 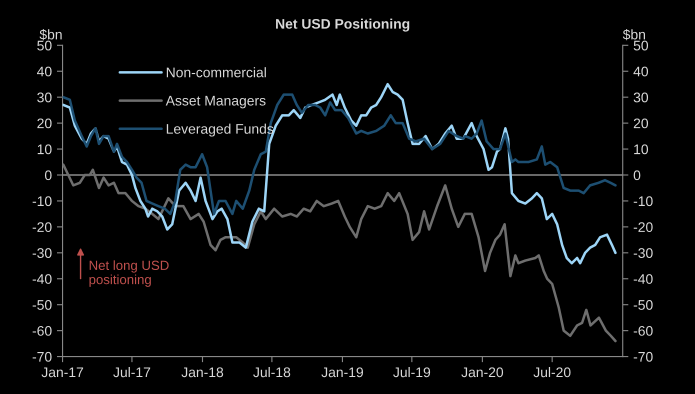 What do you see at coordinates (640, 71) in the screenshot?
I see `y2-tick-label: 40` at bounding box center [640, 71].